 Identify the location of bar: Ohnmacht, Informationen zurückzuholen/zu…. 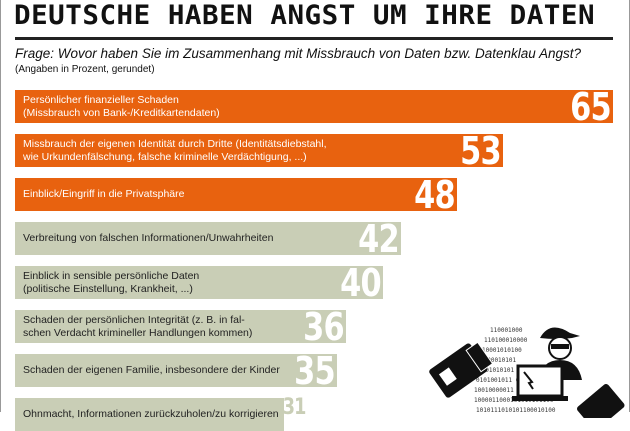
(161, 413).